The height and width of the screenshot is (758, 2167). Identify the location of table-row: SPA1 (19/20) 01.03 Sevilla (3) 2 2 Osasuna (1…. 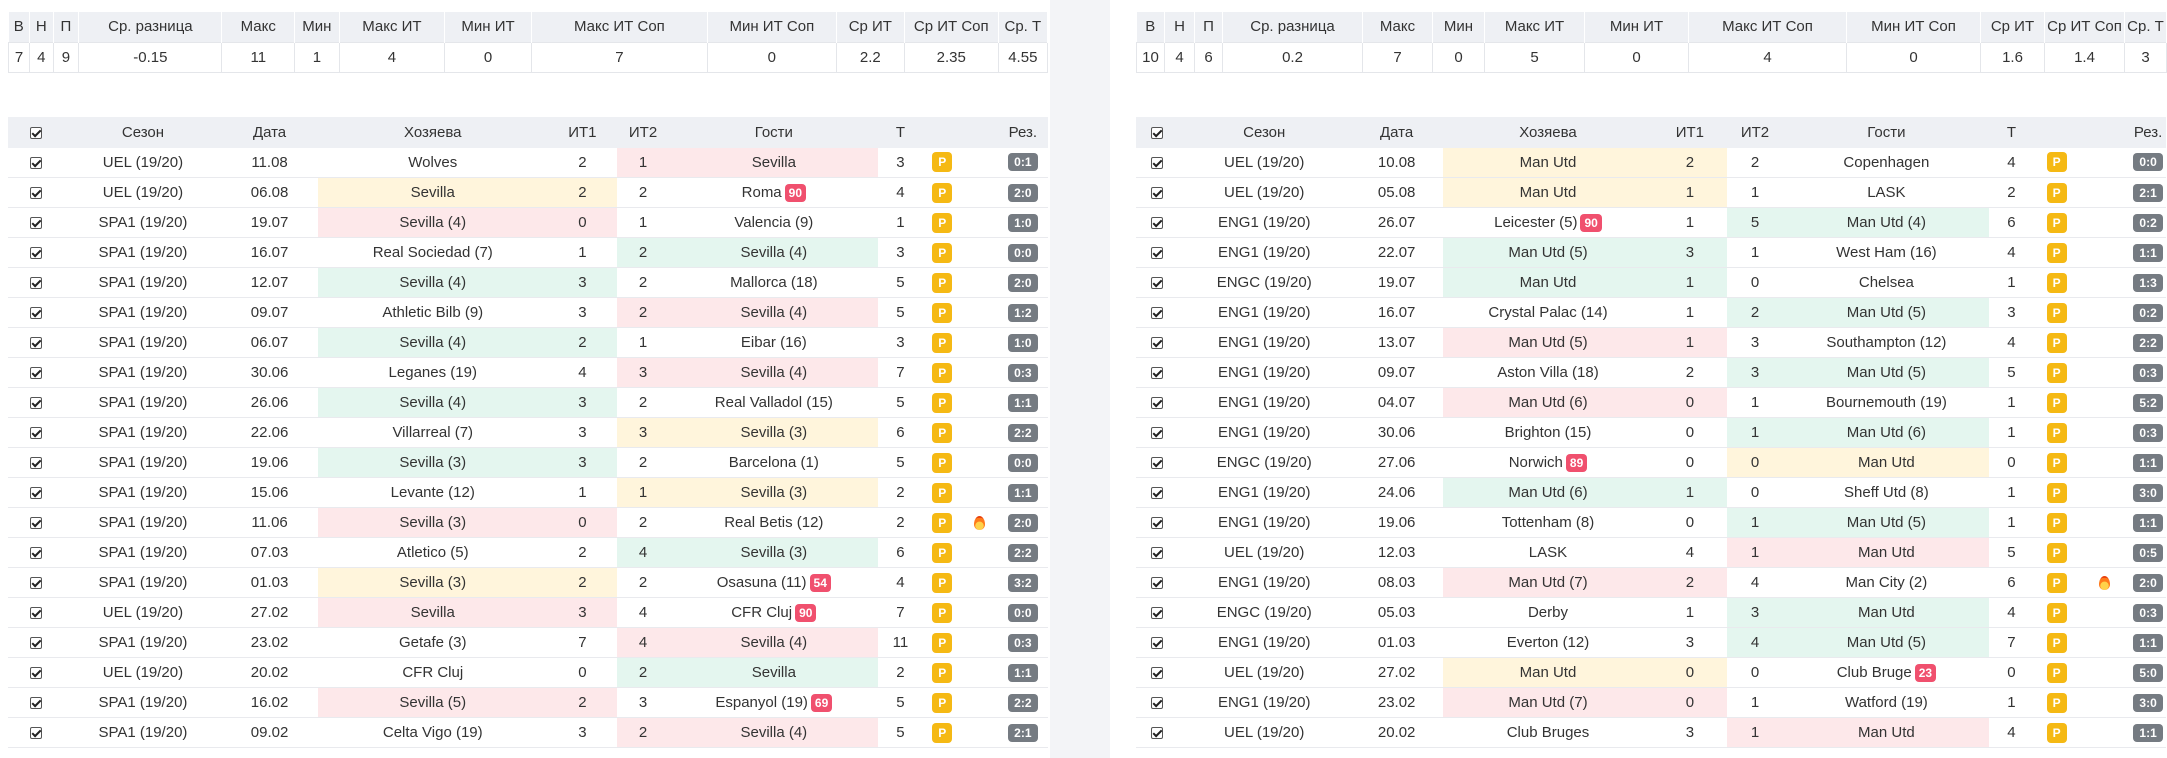
(528, 582).